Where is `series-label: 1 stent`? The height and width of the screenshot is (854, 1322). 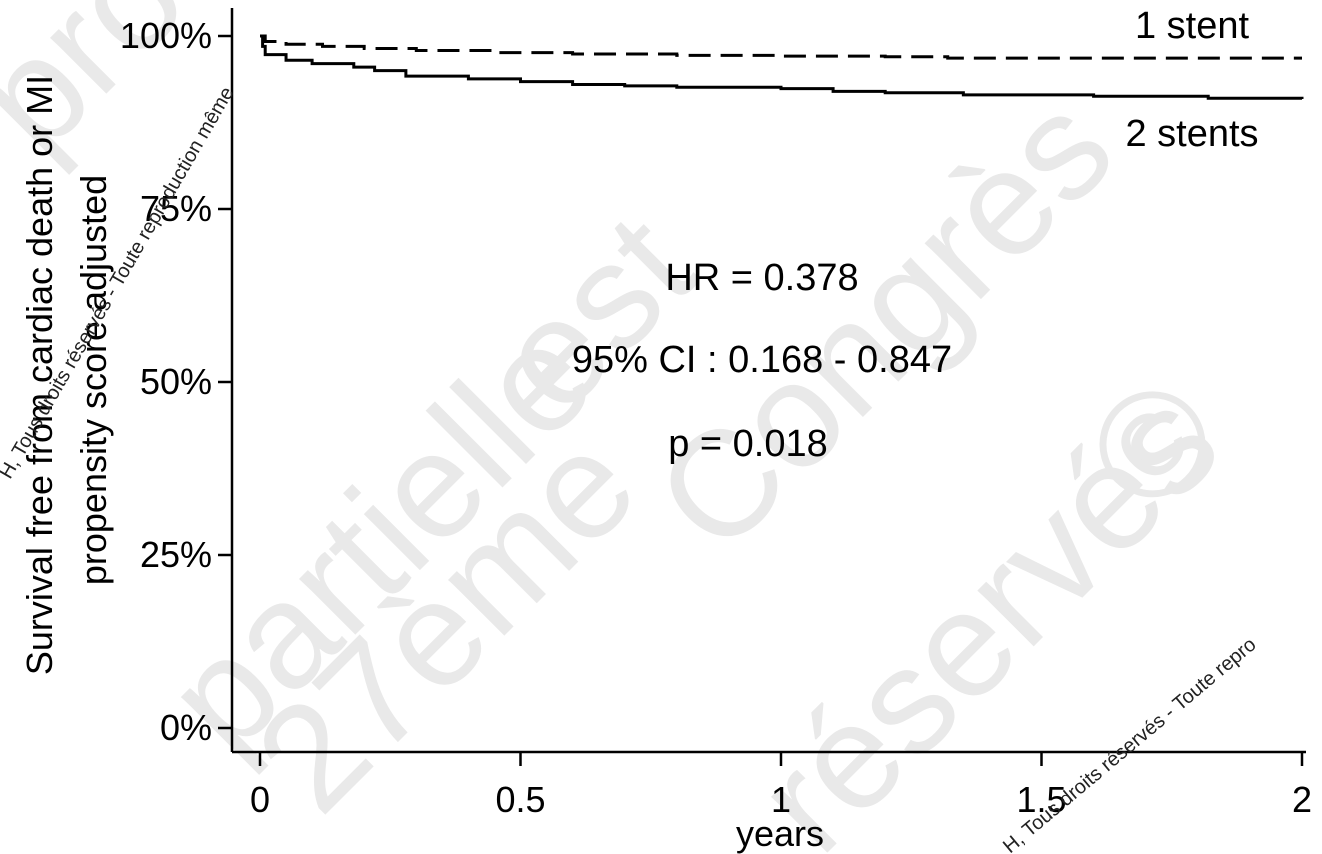 series-label: 1 stent is located at coordinates (1192, 26).